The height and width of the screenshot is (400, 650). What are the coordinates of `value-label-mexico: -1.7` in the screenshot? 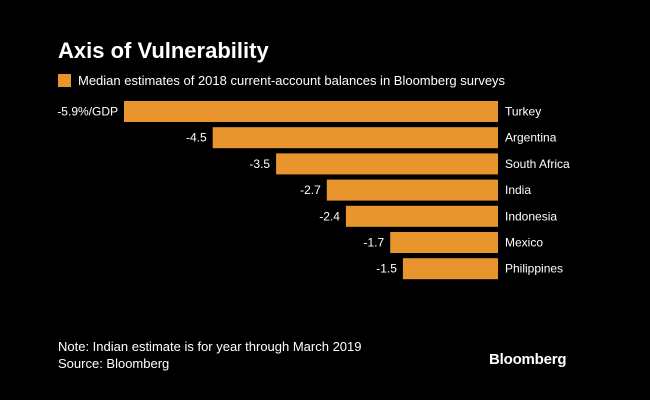 It's located at (374, 243).